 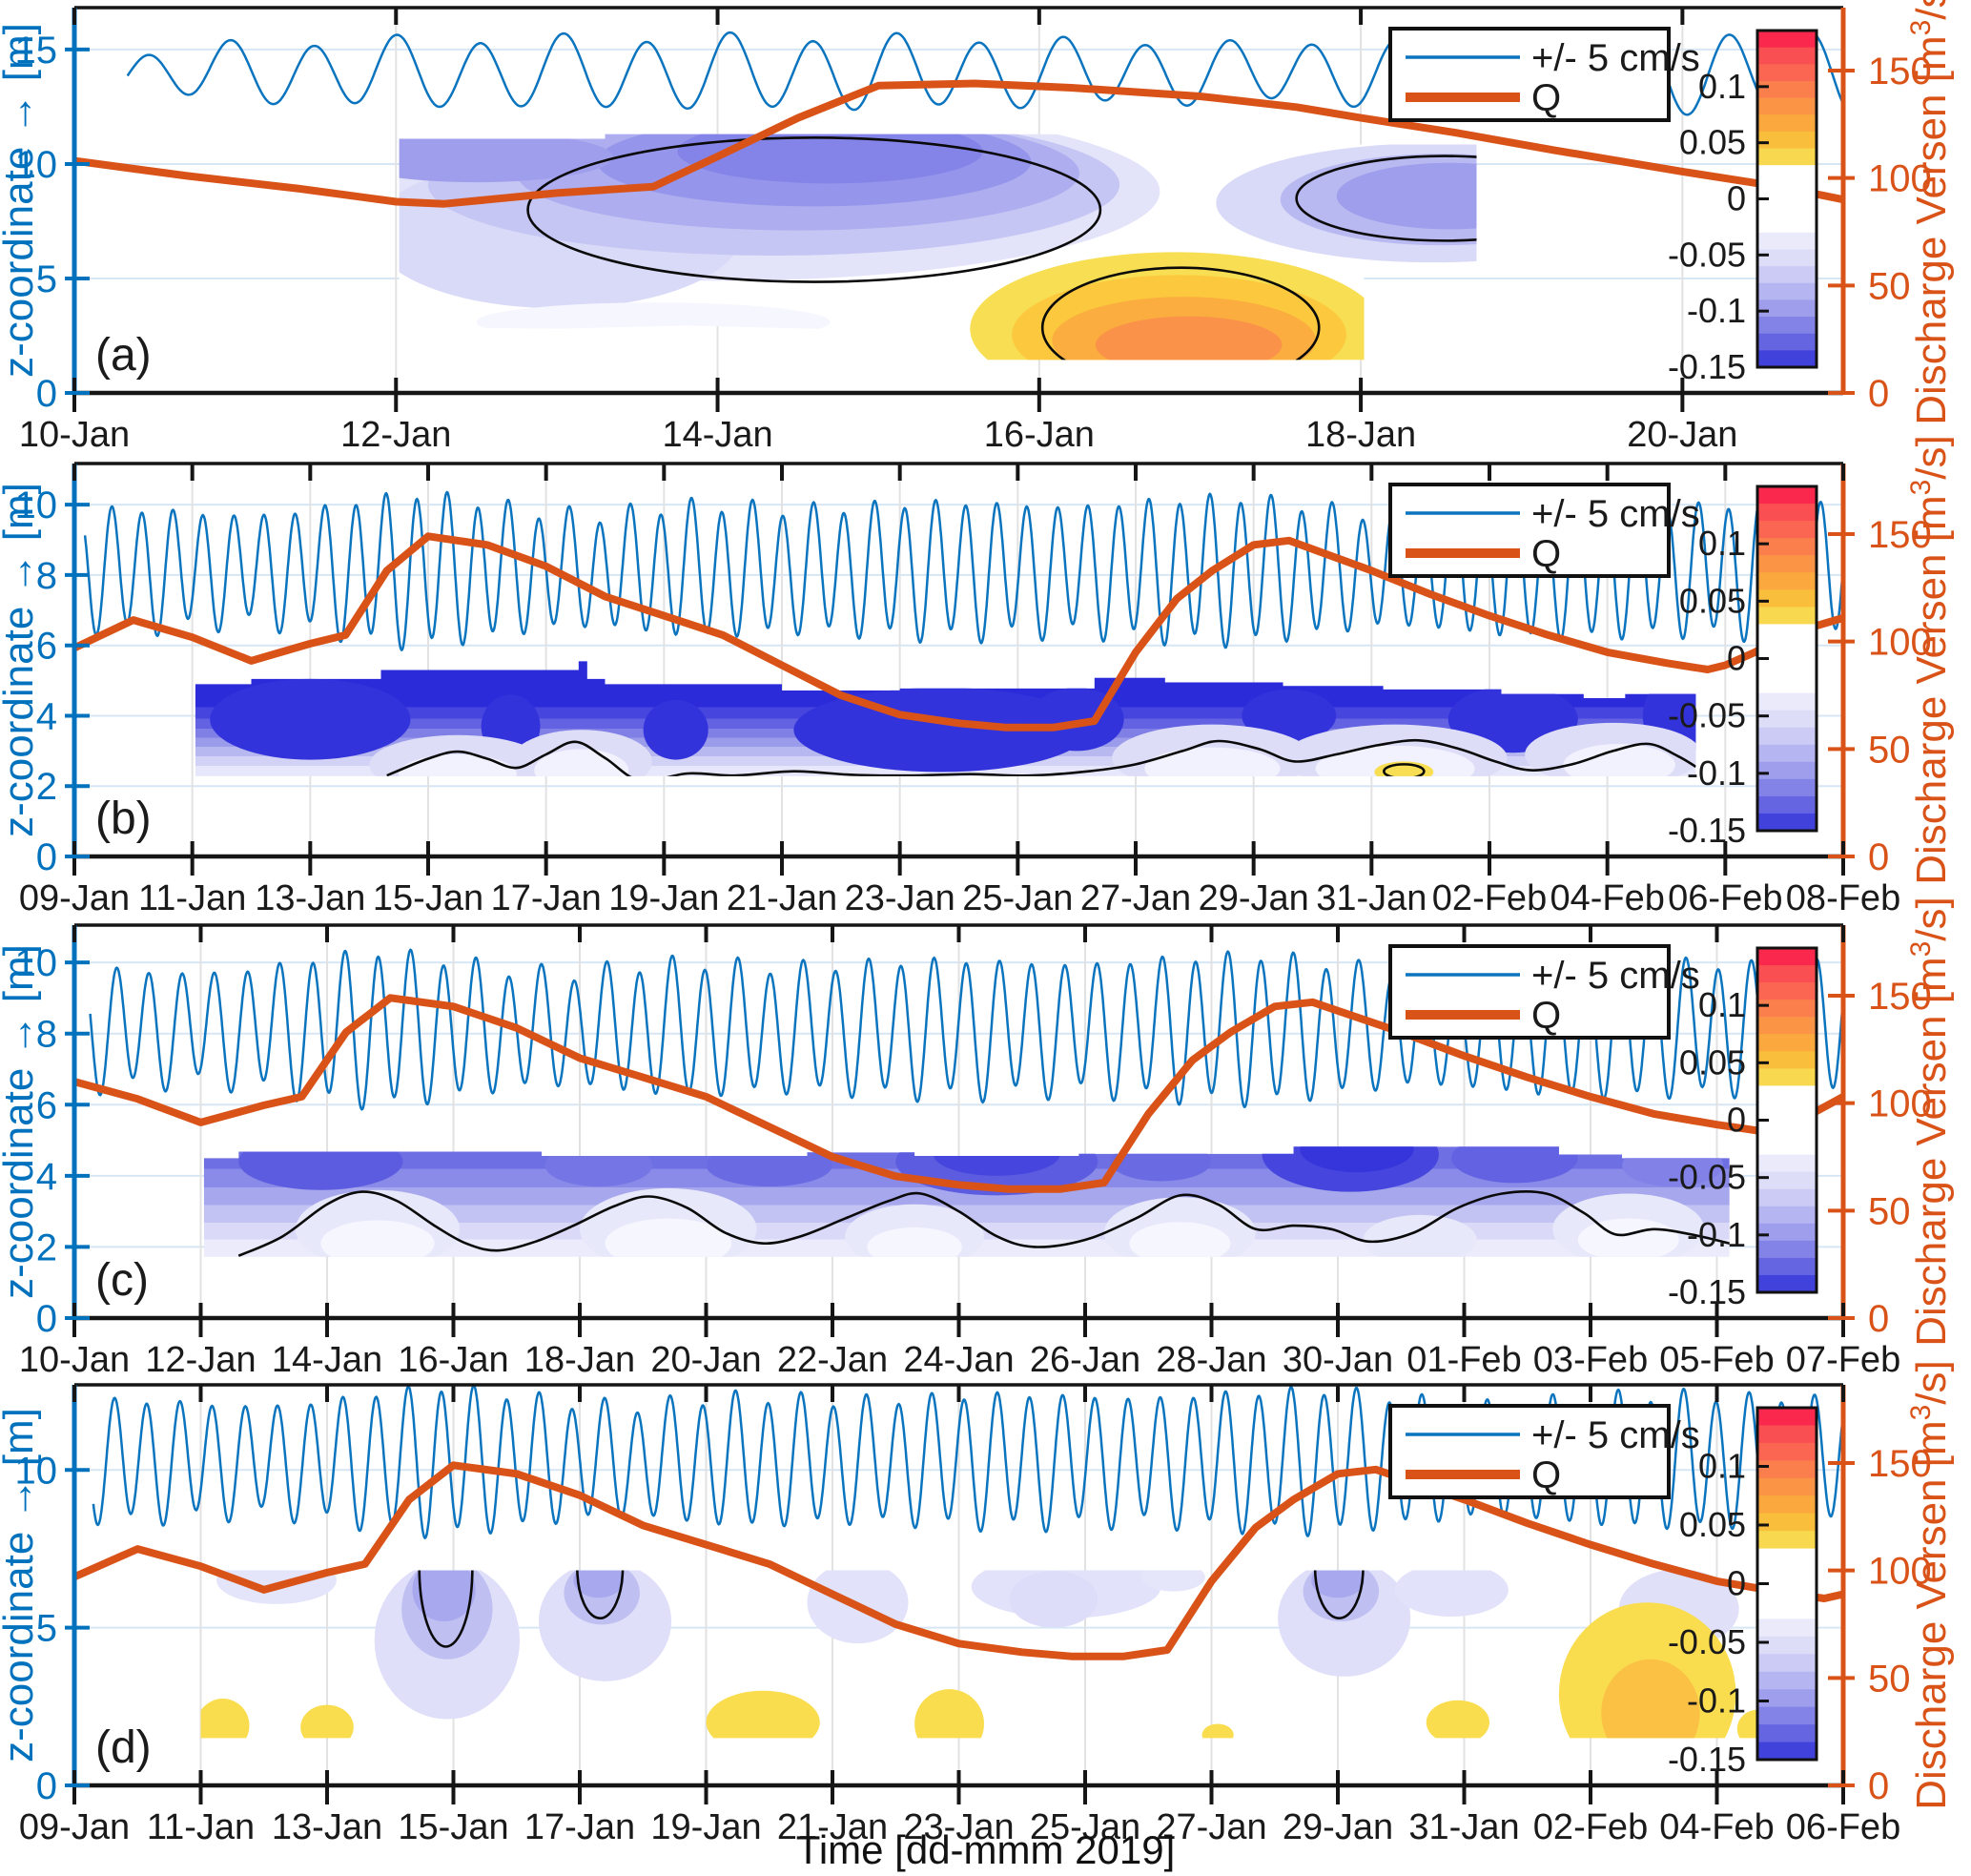 I want to click on legend-d: +/- 5 cm/sQ, so click(x=1544, y=1451).